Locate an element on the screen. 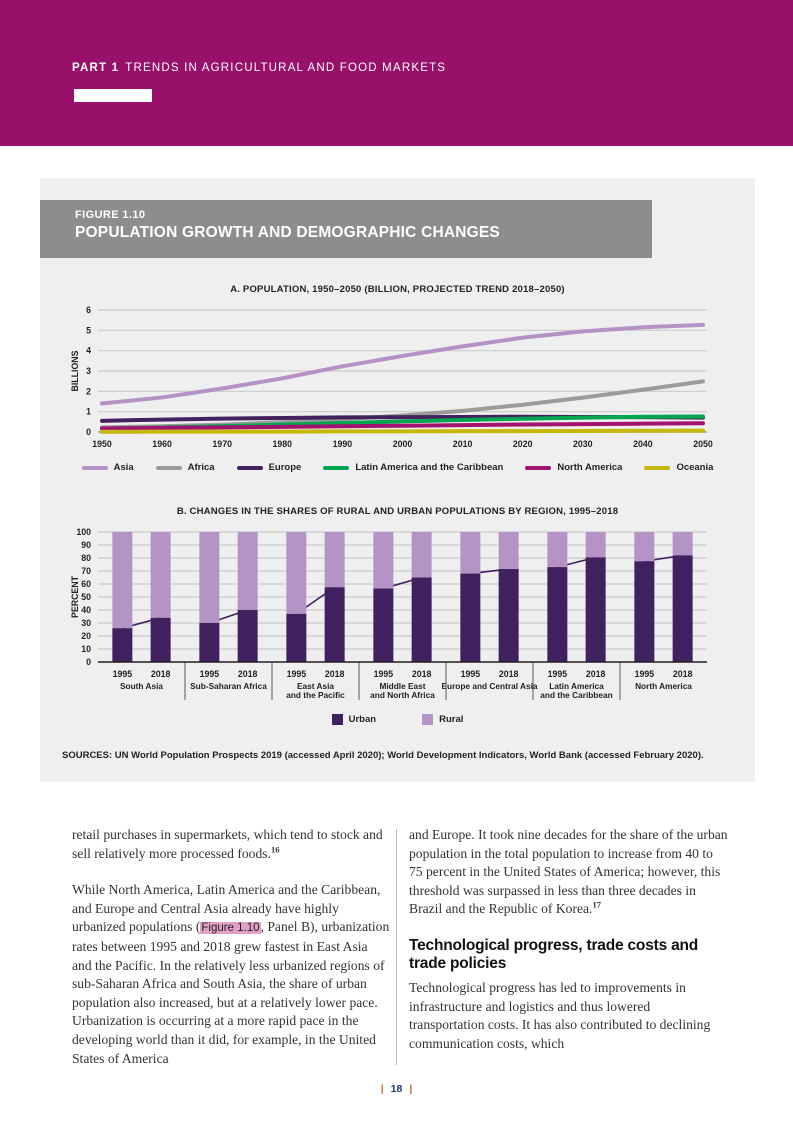  legend-swatch-north-america is located at coordinates (538, 467).